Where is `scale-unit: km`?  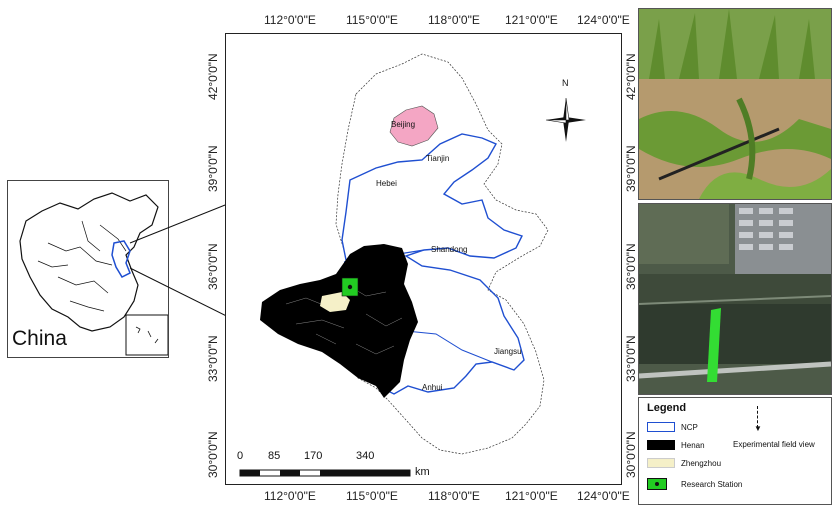 scale-unit: km is located at coordinates (422, 472).